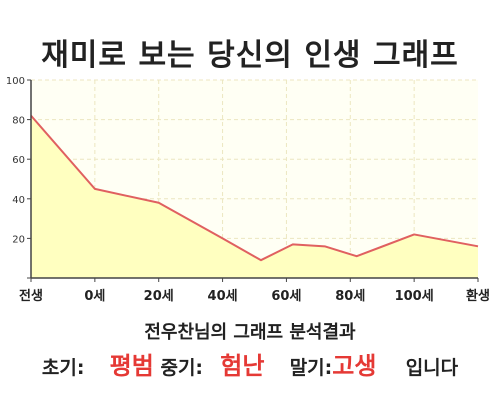 The width and height of the screenshot is (500, 400). Describe the element at coordinates (242, 366) in the screenshot. I see `middle-value: 험난` at that location.